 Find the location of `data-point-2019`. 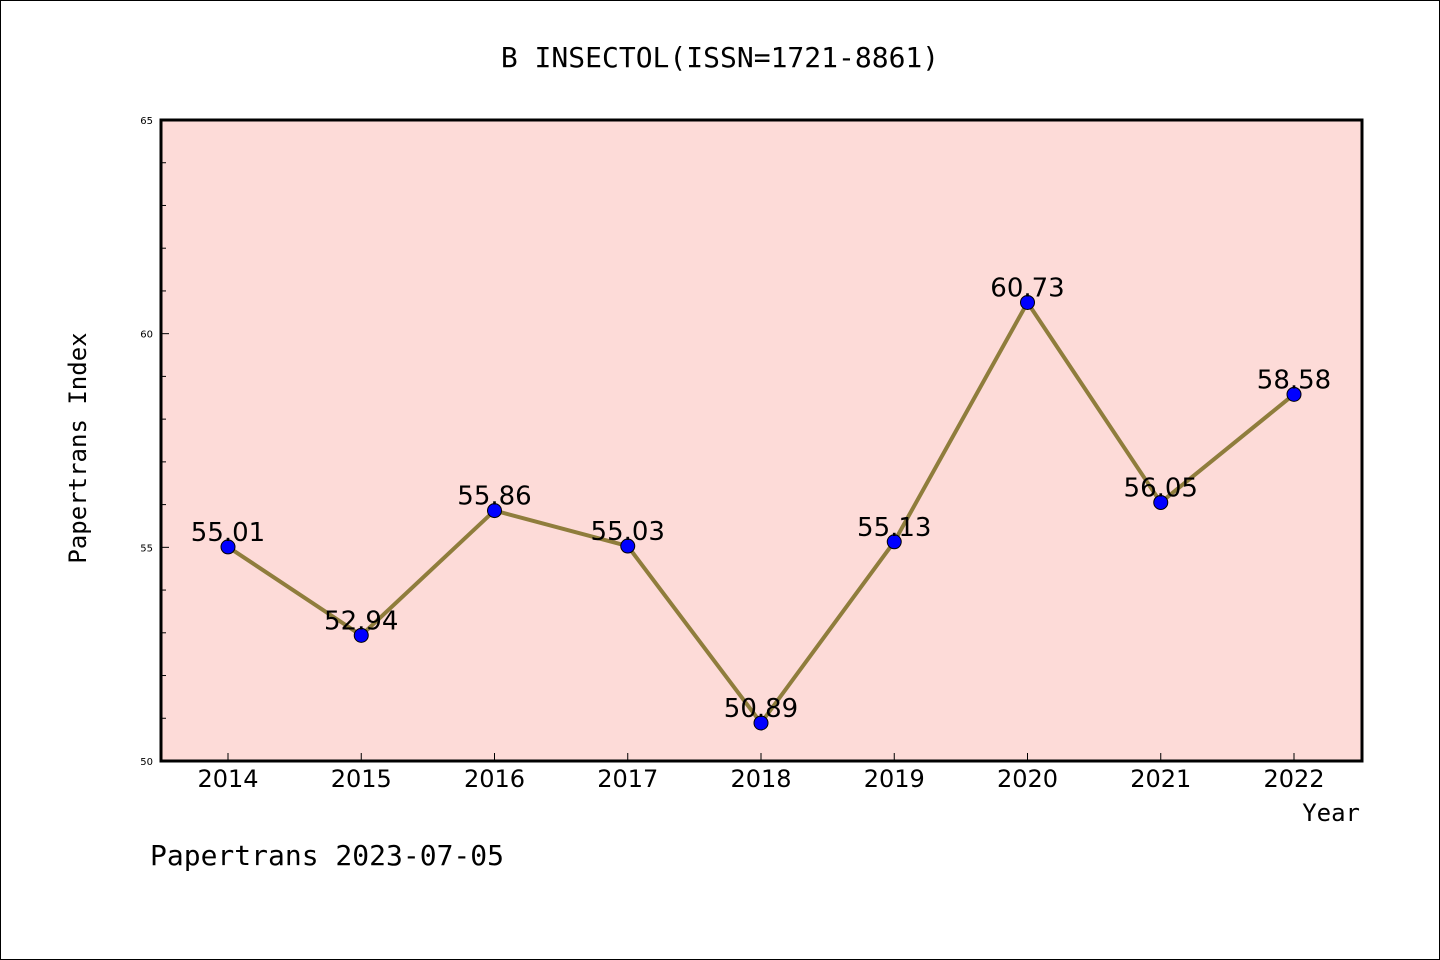

data-point-2019 is located at coordinates (894, 542).